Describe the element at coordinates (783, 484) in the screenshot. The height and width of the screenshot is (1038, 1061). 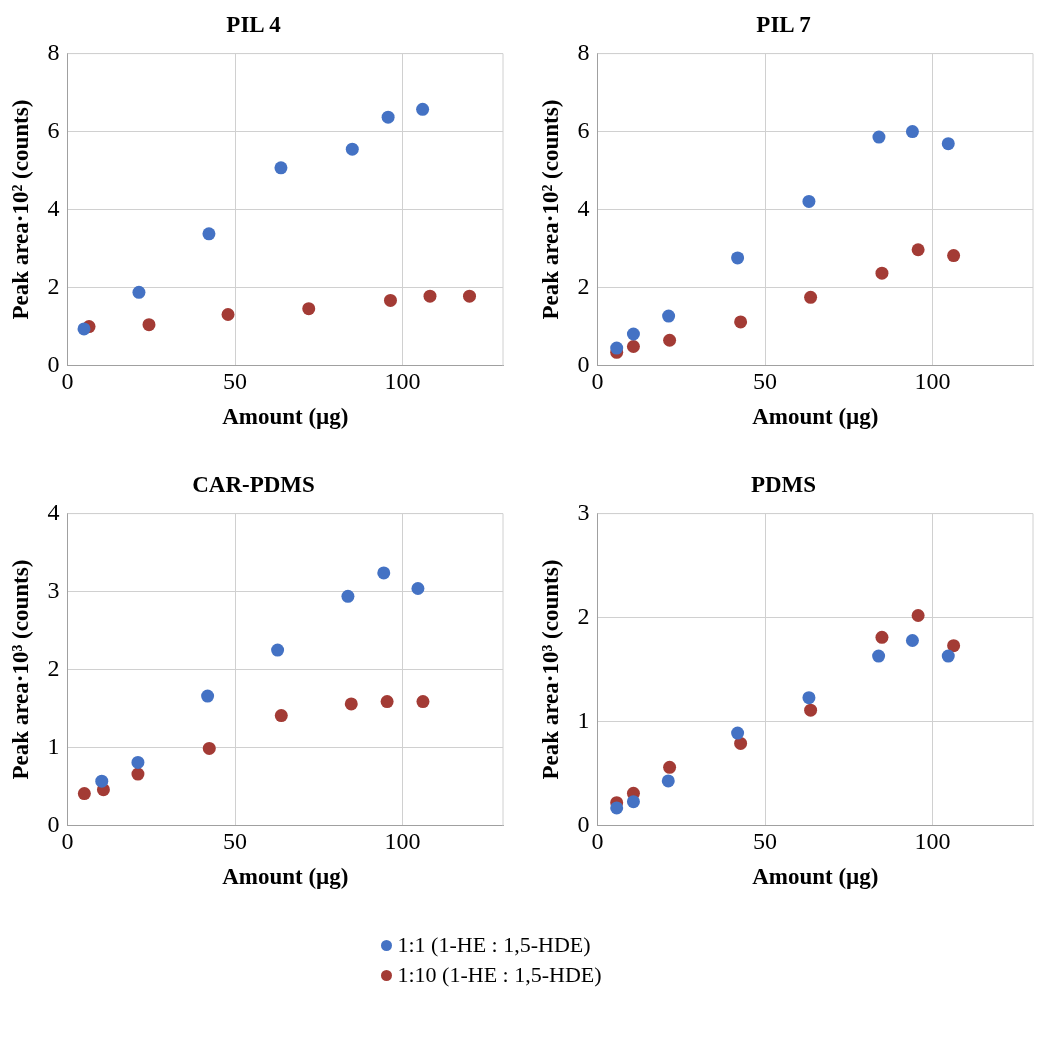
I see `chart-title: PDMS` at that location.